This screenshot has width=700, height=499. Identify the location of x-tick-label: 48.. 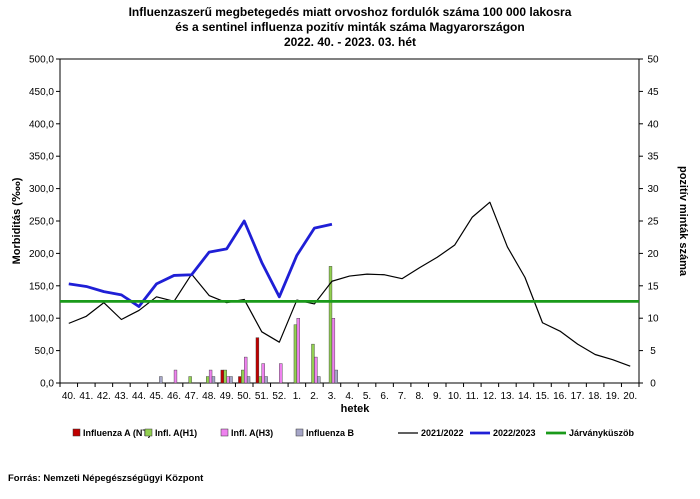
(209, 396).